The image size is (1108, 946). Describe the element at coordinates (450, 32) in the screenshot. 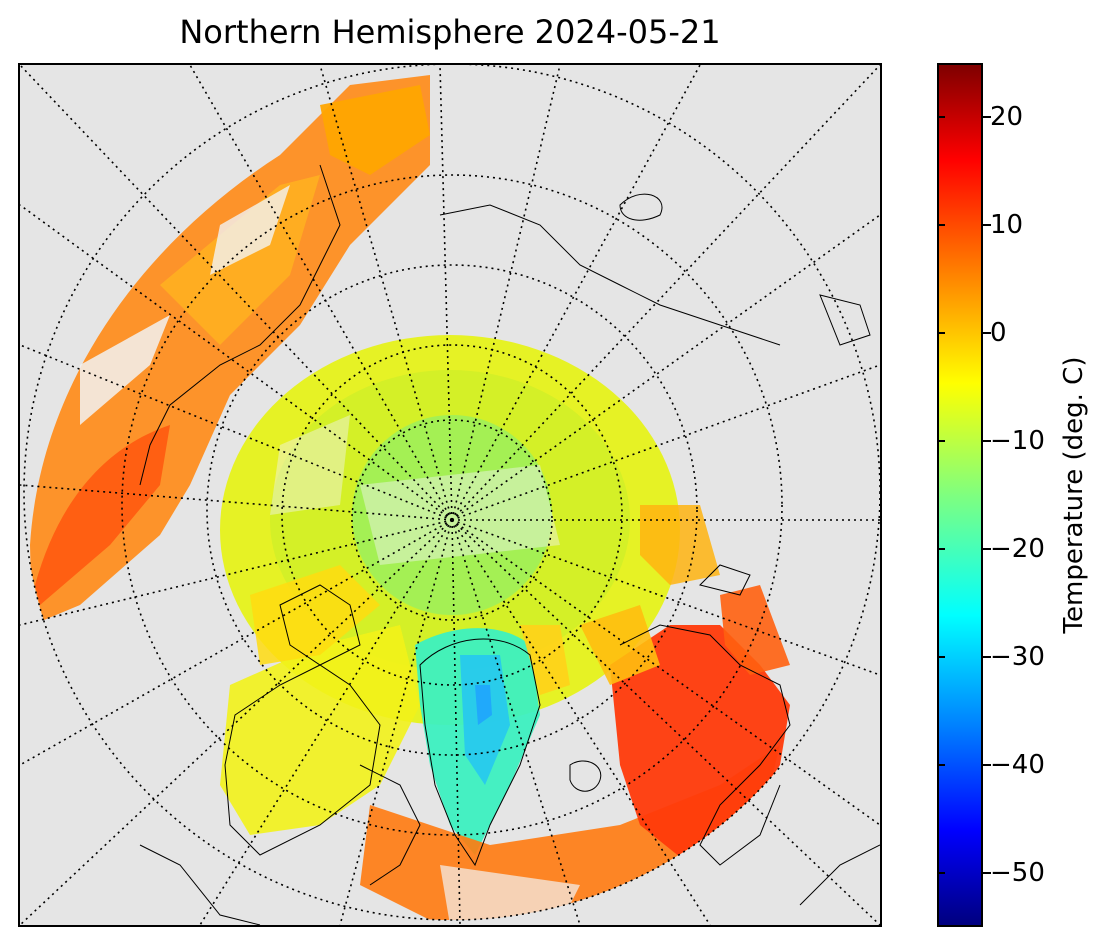

I see `map-title: Northern Hemisphere 2024-05-21` at that location.